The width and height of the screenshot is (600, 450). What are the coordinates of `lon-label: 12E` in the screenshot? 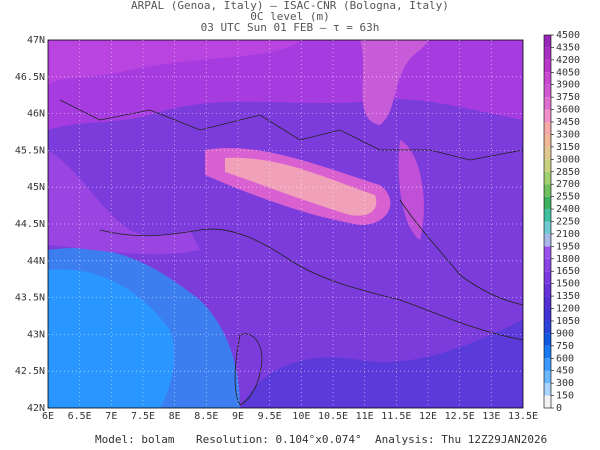 It's located at (428, 416).